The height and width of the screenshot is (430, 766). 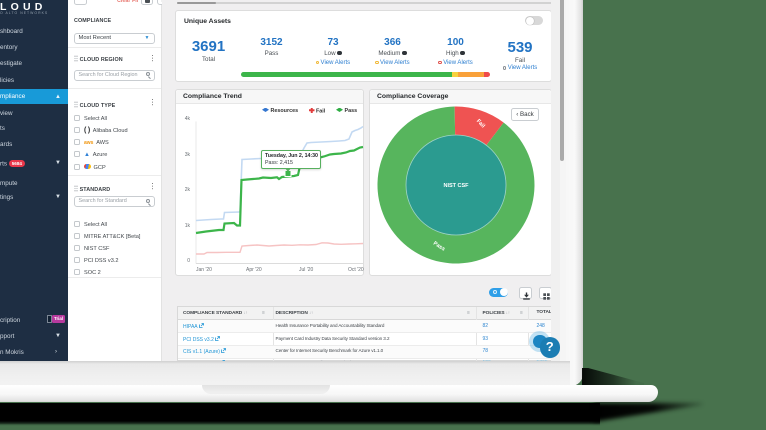 What do you see at coordinates (480, 123) in the screenshot?
I see `svg-text: Fail` at bounding box center [480, 123].